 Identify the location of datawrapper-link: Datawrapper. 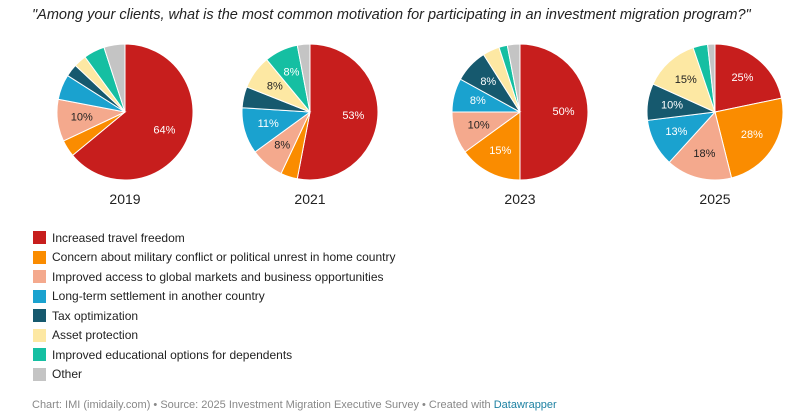
(525, 405).